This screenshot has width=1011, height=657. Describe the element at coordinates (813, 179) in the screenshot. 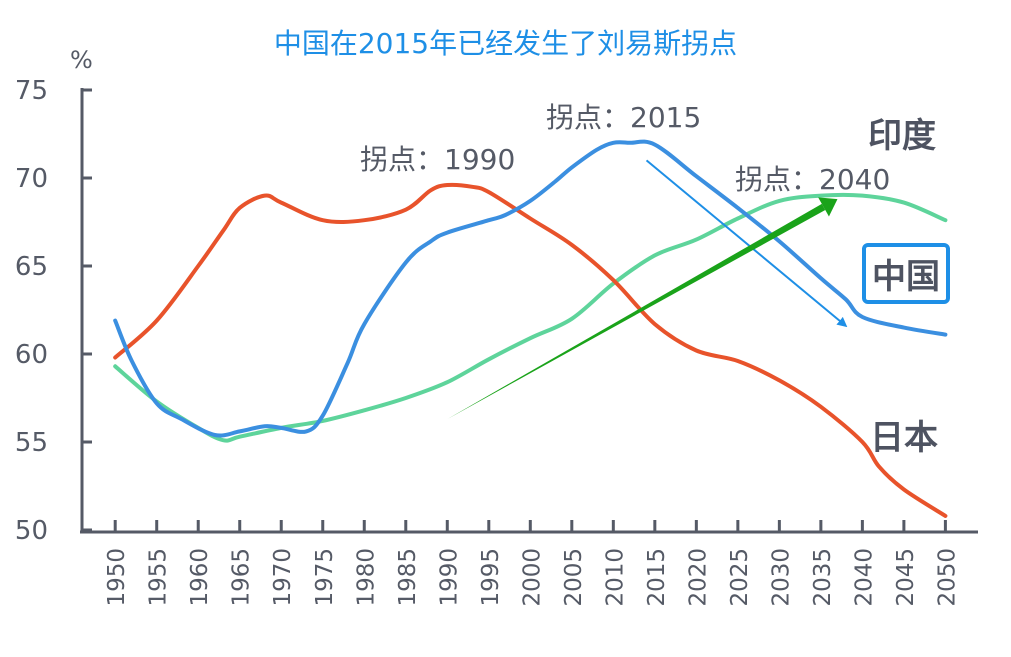

I see `annotation-2040: 拐点：2040` at that location.